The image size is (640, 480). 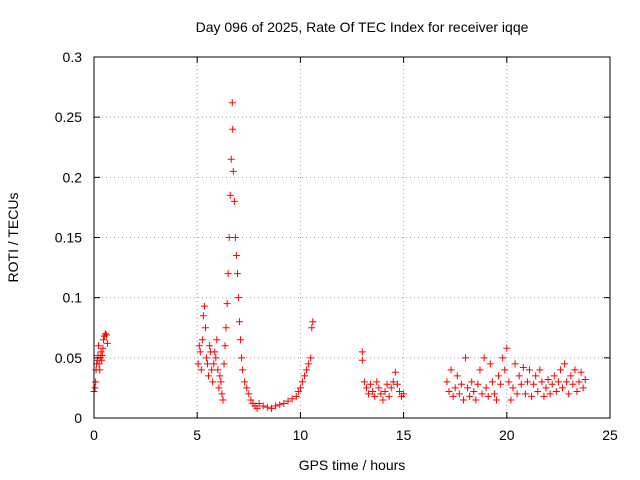 What do you see at coordinates (78, 418) in the screenshot?
I see `y-tick-label: 0` at bounding box center [78, 418].